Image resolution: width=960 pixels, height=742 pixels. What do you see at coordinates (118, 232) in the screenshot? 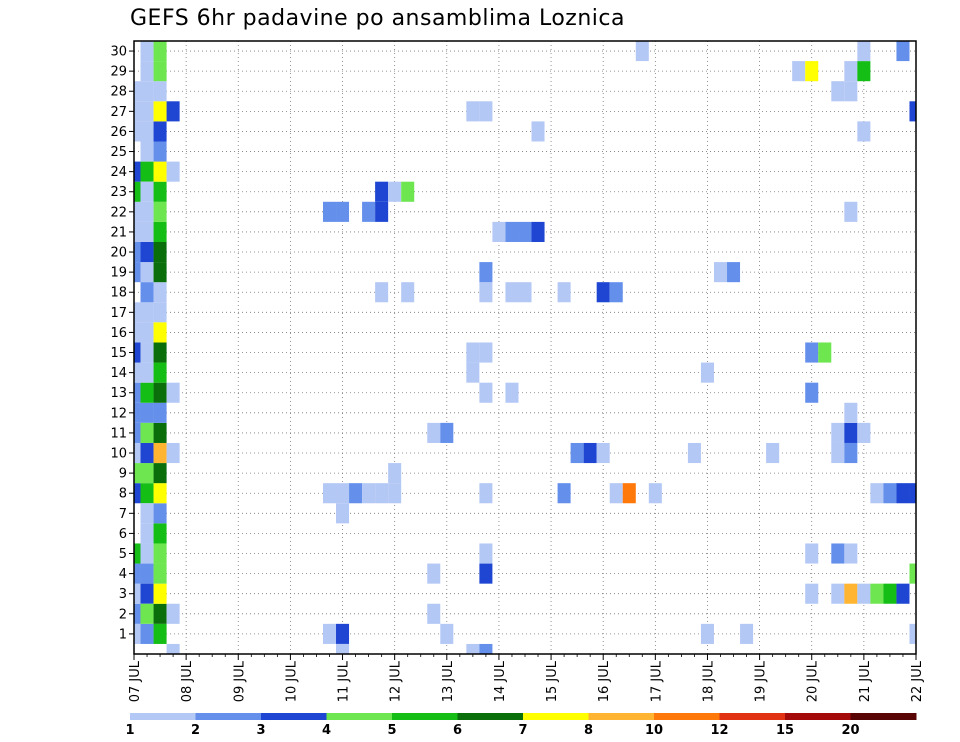
I see `y-tick-label: 21` at bounding box center [118, 232].